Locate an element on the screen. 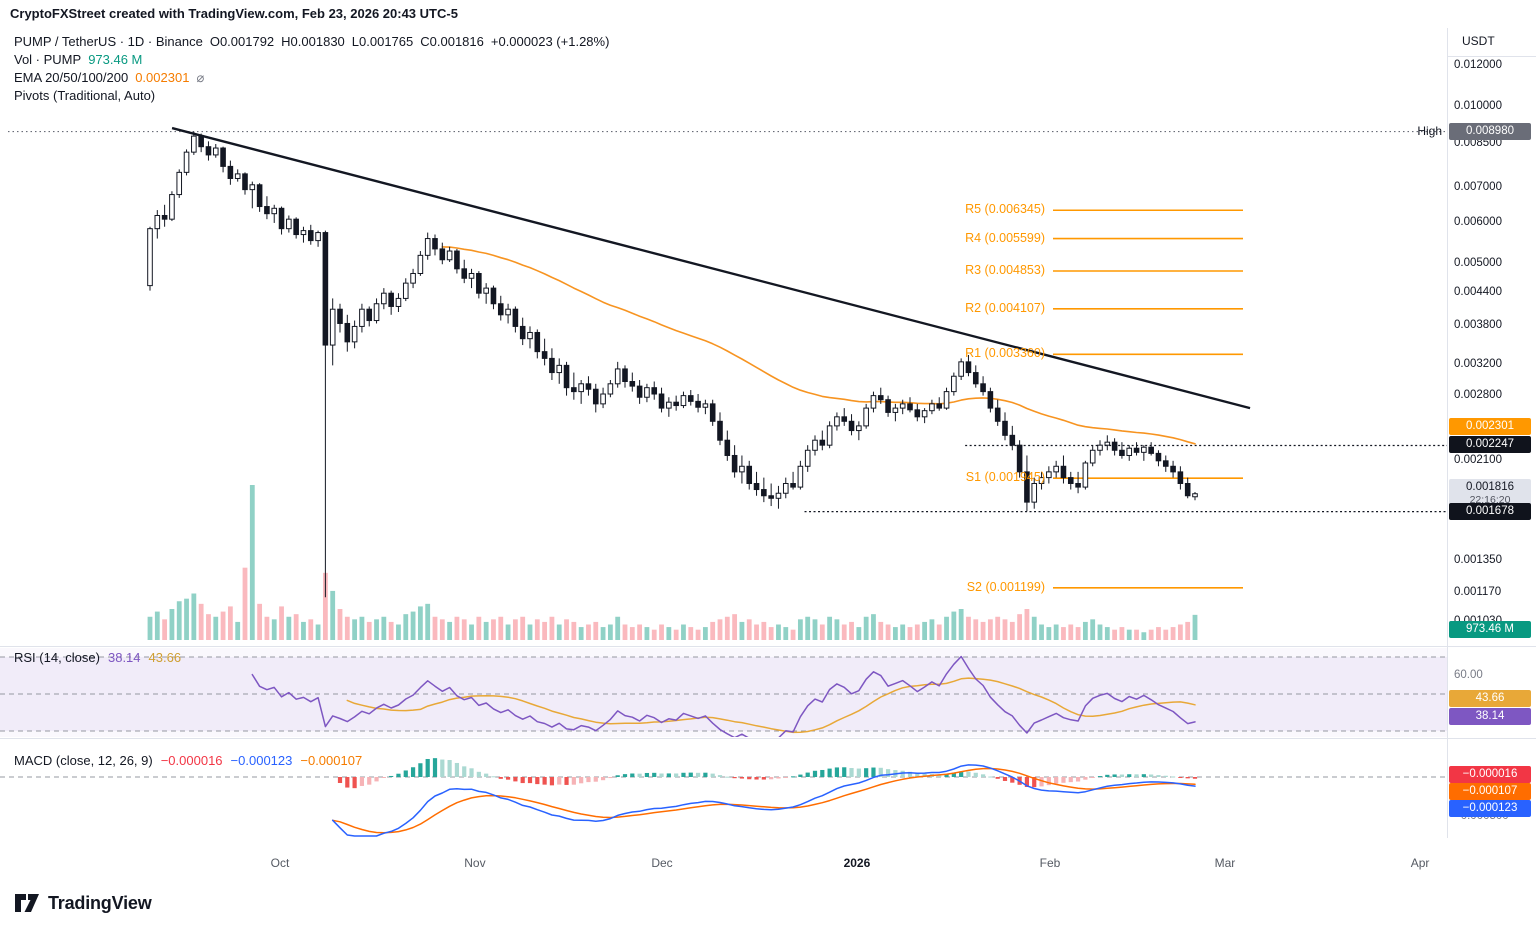  macd-signal-value: −0.000107 is located at coordinates (331, 760).